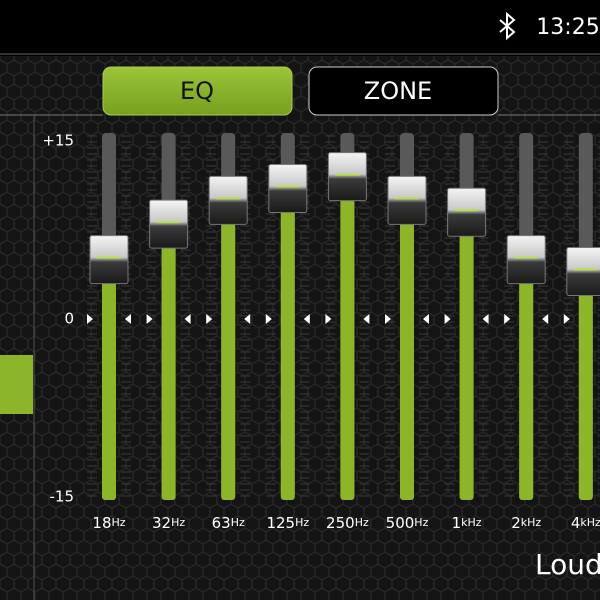  I want to click on y-tick-label: +15, so click(58, 141).